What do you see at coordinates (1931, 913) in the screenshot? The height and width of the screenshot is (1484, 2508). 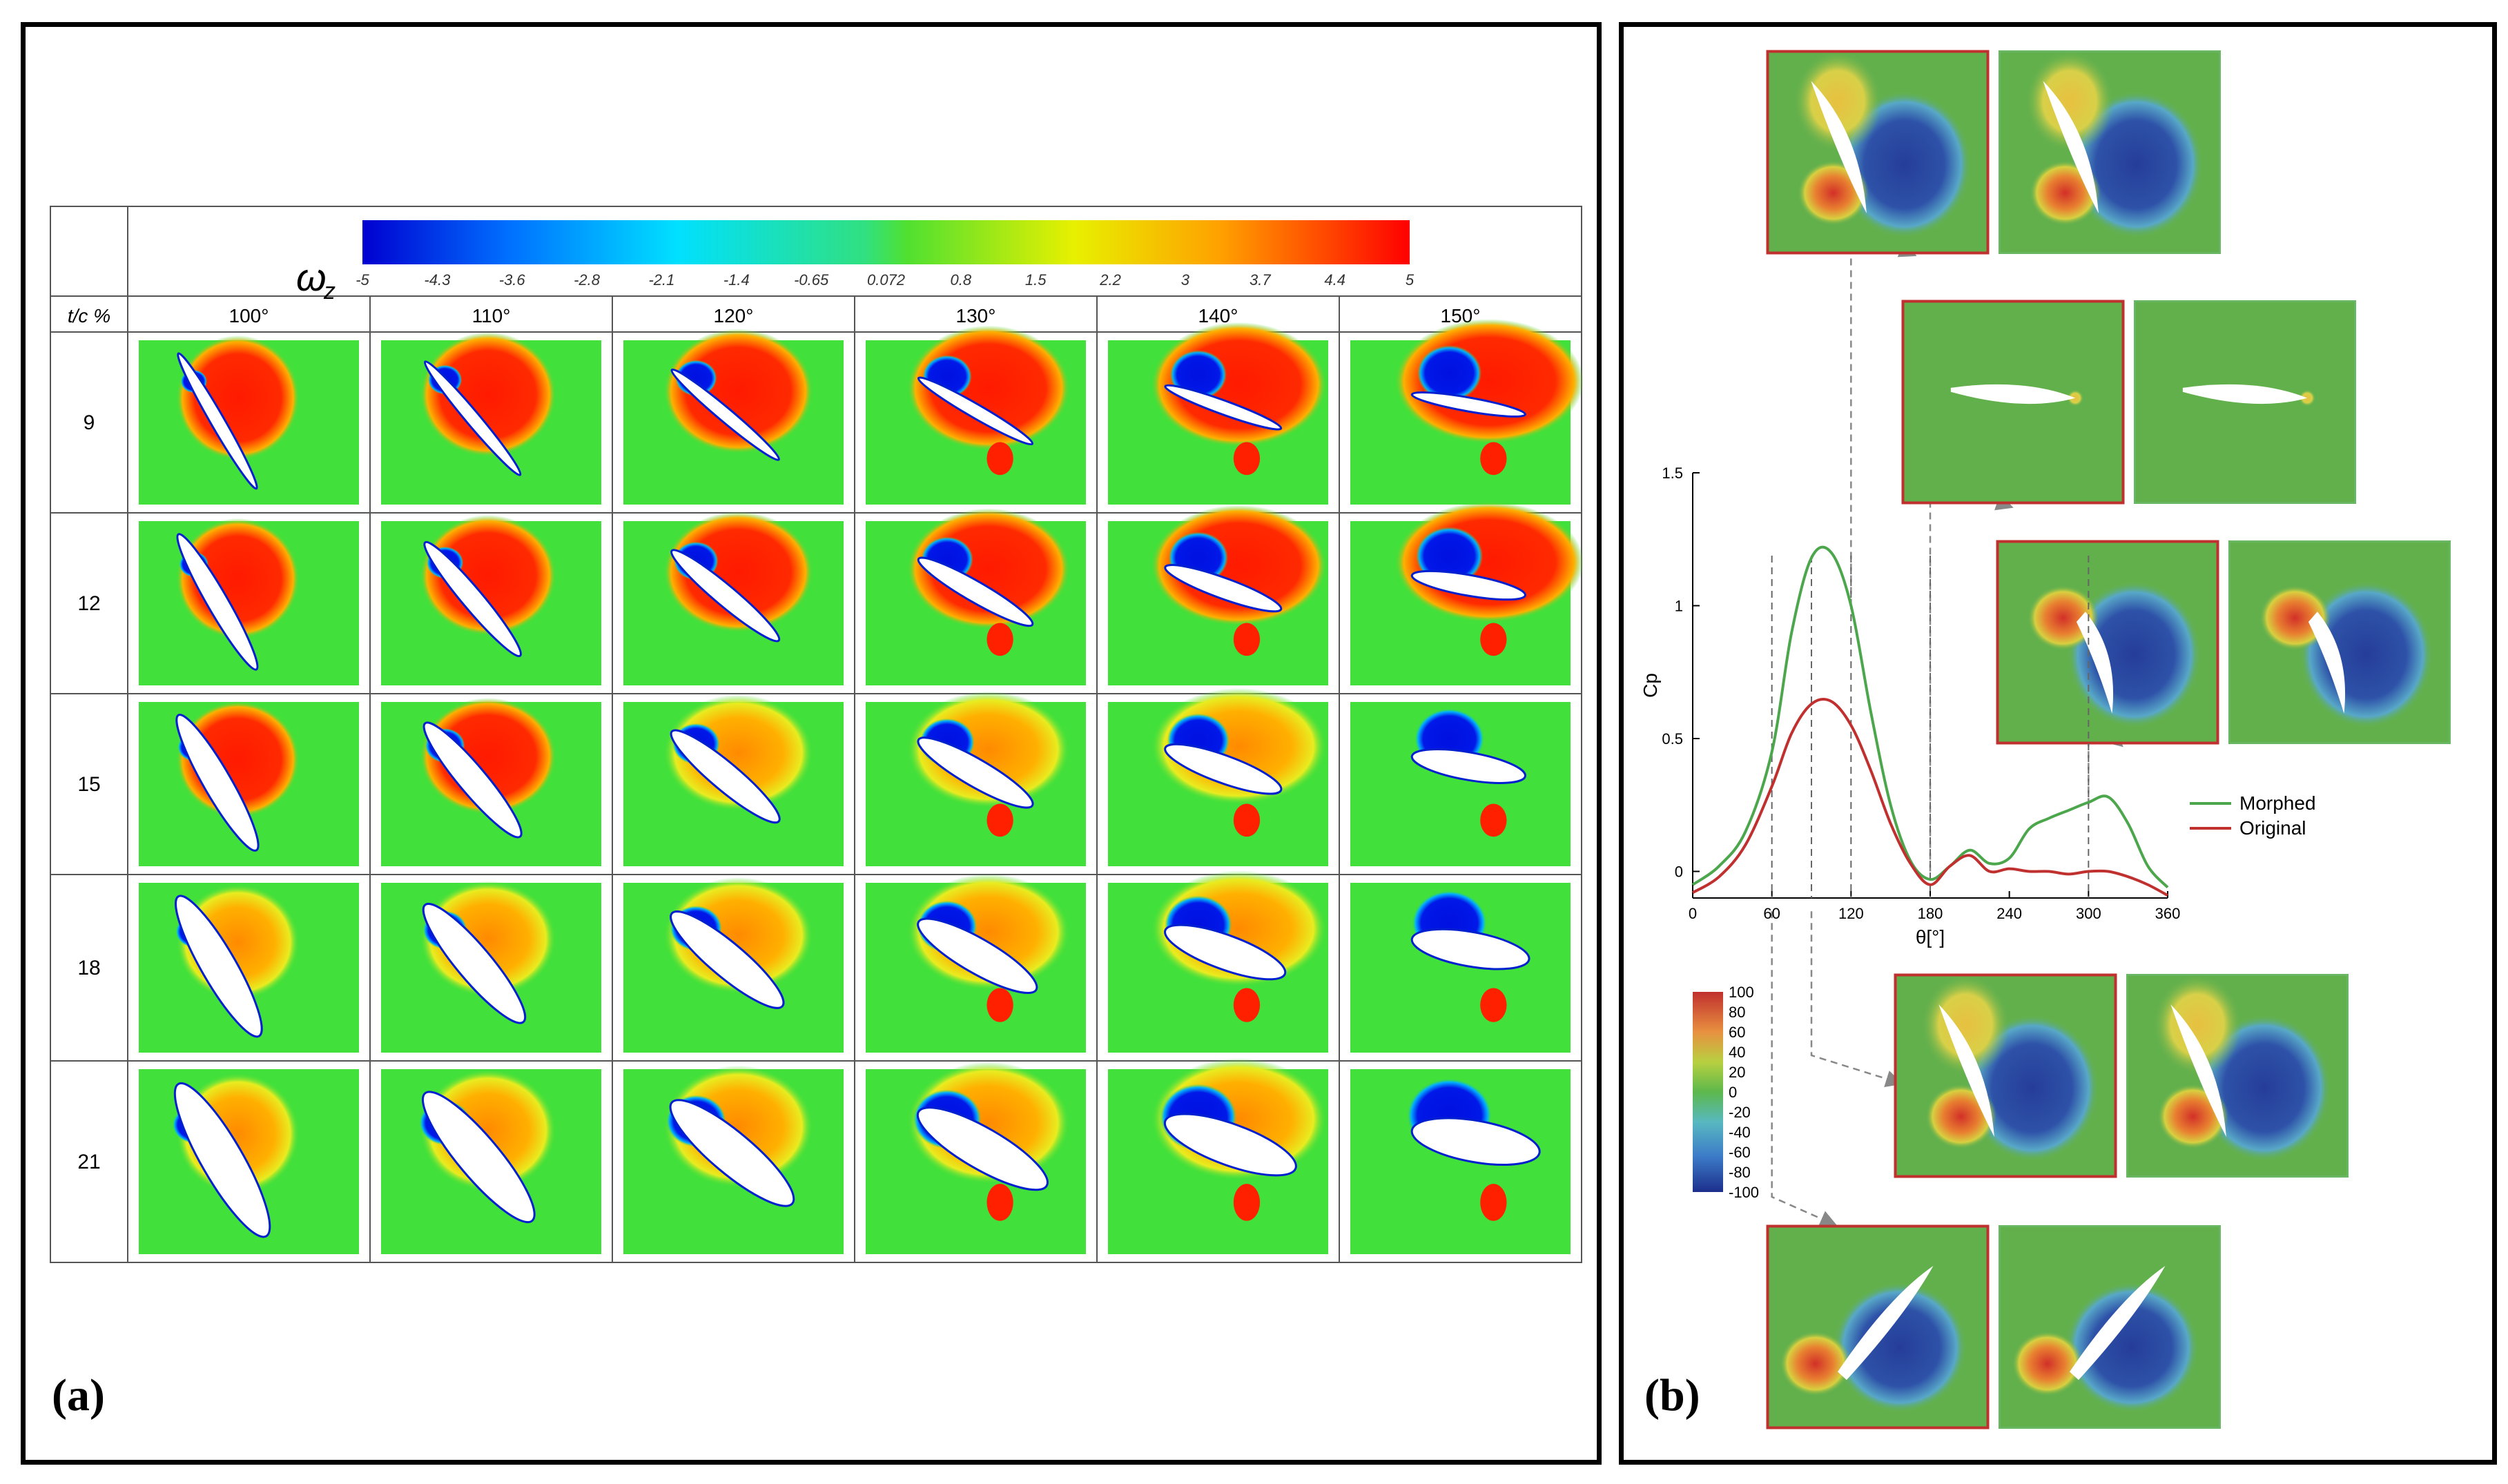 I see `x-tick-label: 180` at bounding box center [1931, 913].